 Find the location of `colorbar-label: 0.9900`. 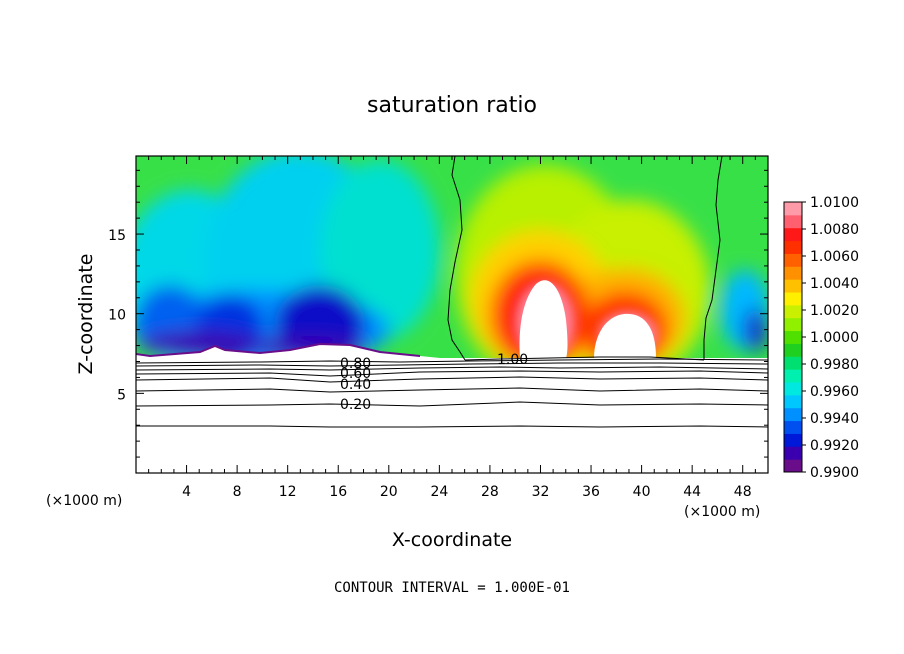

colorbar-label: 0.9900 is located at coordinates (834, 473).